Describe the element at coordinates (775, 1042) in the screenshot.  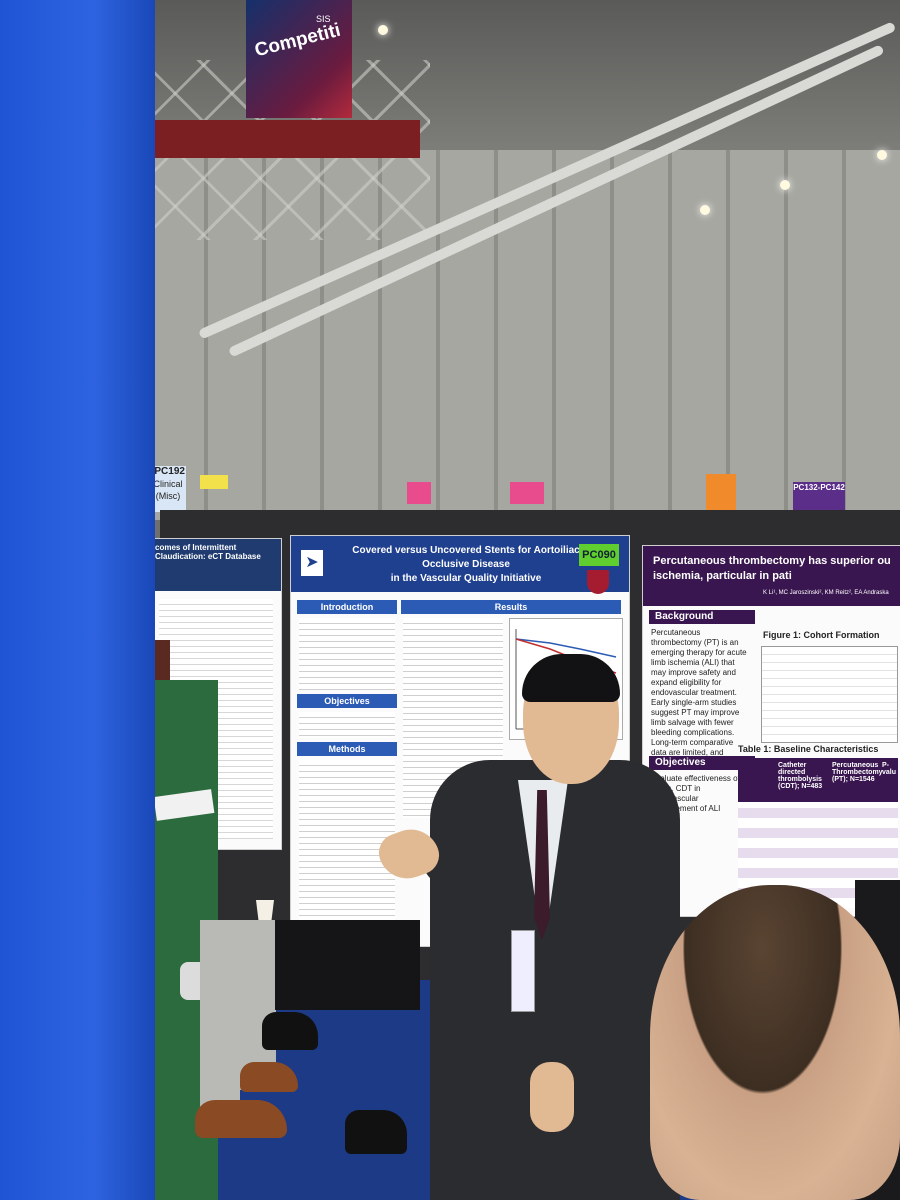
I see `foreground-head` at that location.